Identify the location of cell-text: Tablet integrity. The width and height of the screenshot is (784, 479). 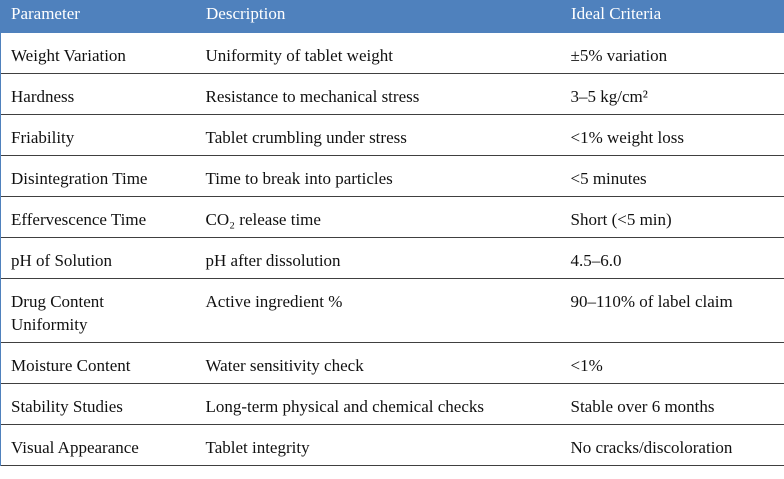
(257, 447).